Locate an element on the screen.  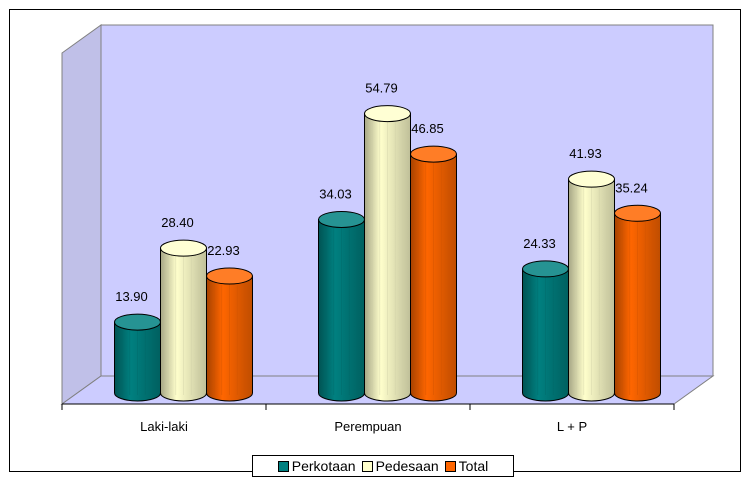
chart-legend: Perkotaan Pedesaan Total is located at coordinates (383, 466).